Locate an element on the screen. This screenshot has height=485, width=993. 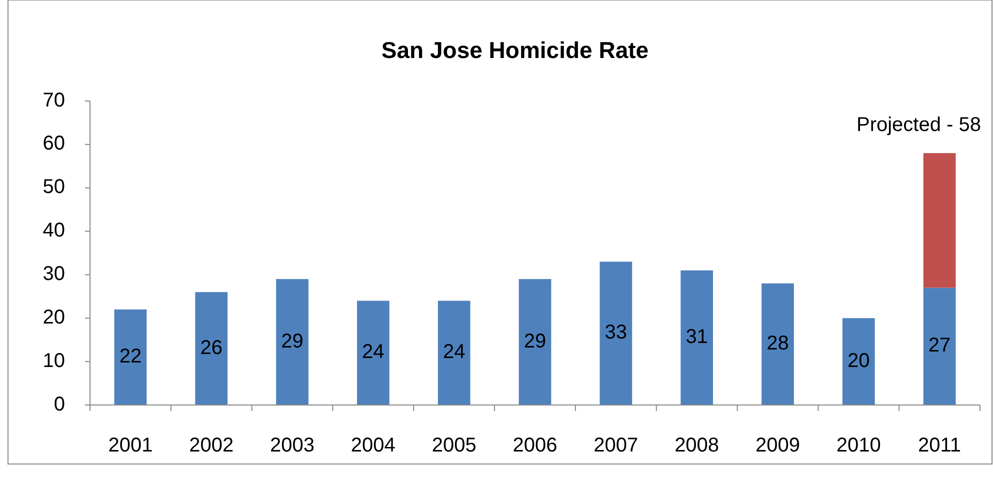
data-label: 33 is located at coordinates (616, 333).